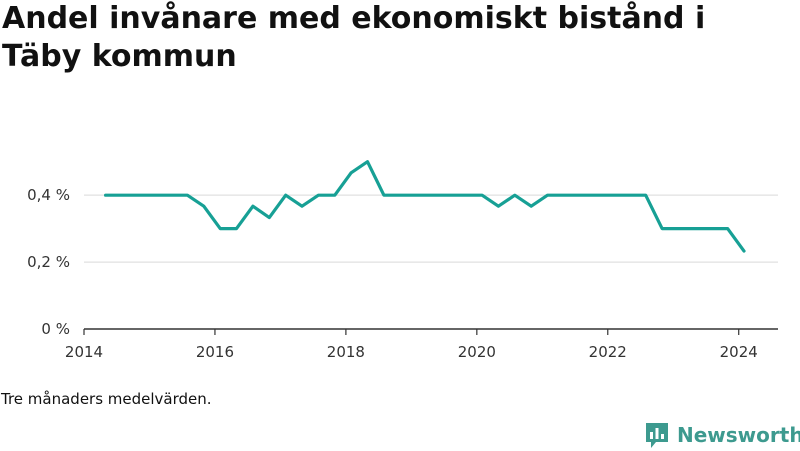  I want to click on x-tick-label: 2024, so click(739, 352).